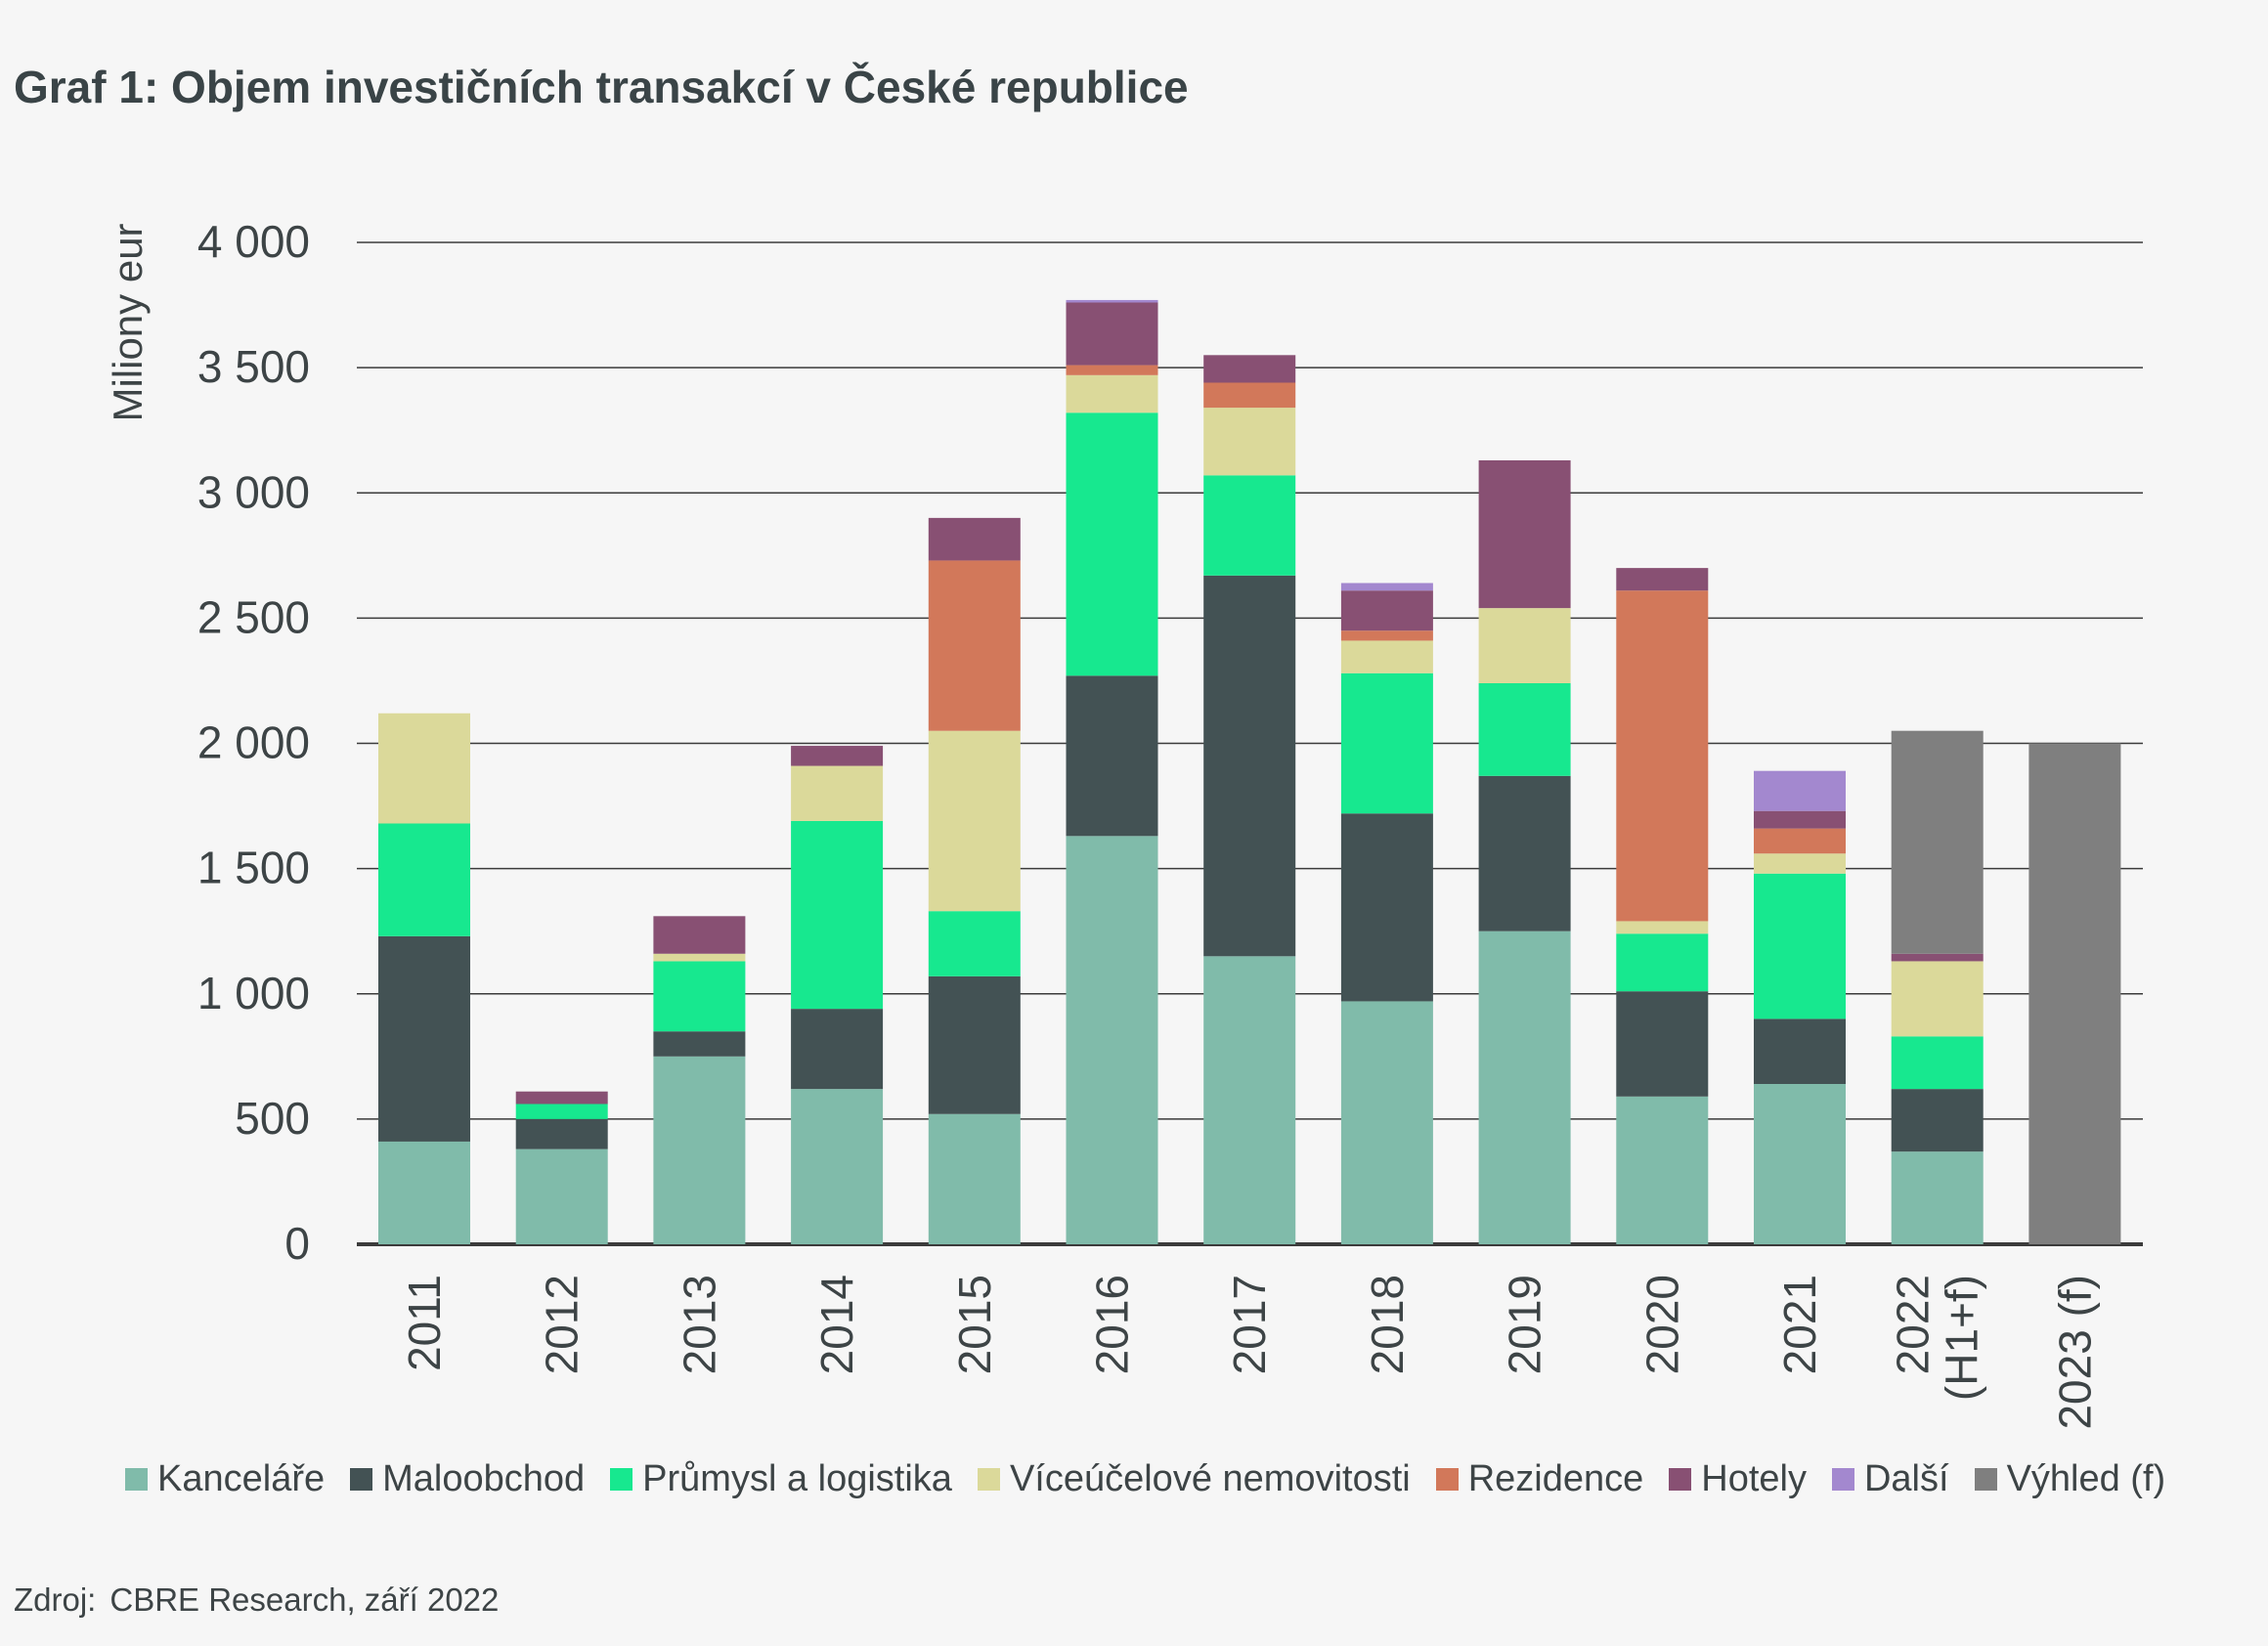 Image resolution: width=2268 pixels, height=1646 pixels. Describe the element at coordinates (304, 1599) in the screenshot. I see `source-text: CBRE Research, září 2022` at that location.